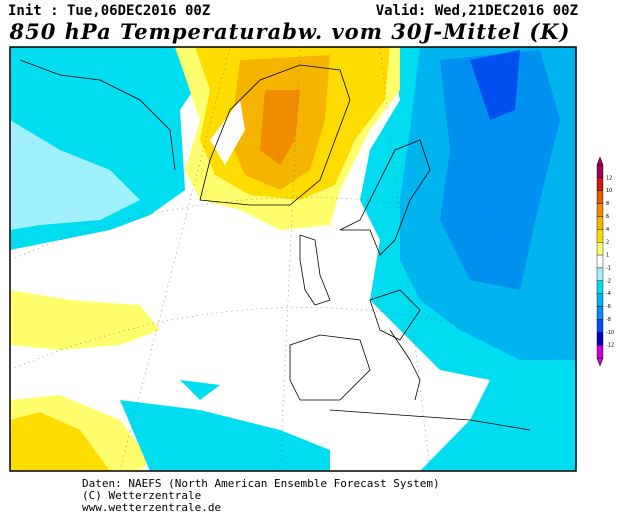  I want to click on colorbar-label: -8, so click(608, 320).